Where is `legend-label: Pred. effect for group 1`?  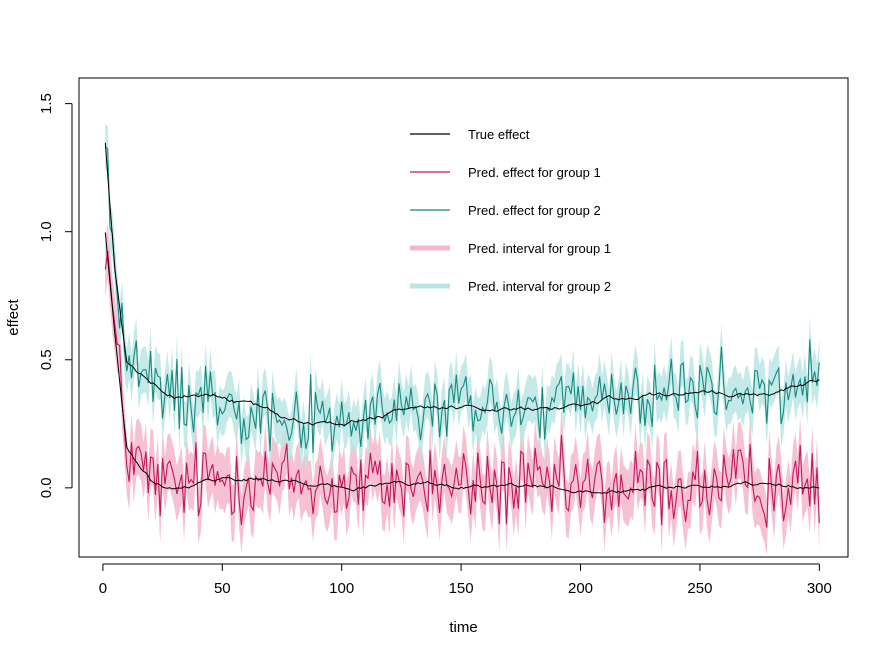
legend-label: Pred. effect for group 1 is located at coordinates (534, 172).